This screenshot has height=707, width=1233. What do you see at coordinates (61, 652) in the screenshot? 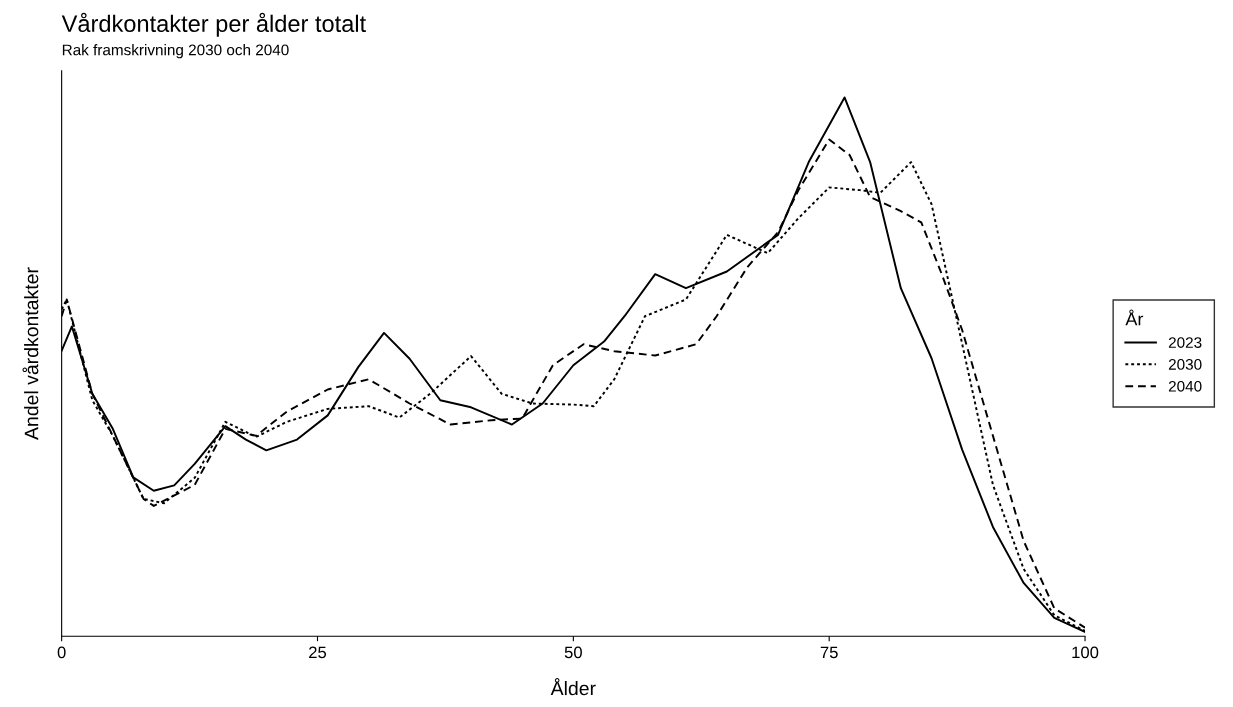
I see `x-tick-label: 0` at bounding box center [61, 652].